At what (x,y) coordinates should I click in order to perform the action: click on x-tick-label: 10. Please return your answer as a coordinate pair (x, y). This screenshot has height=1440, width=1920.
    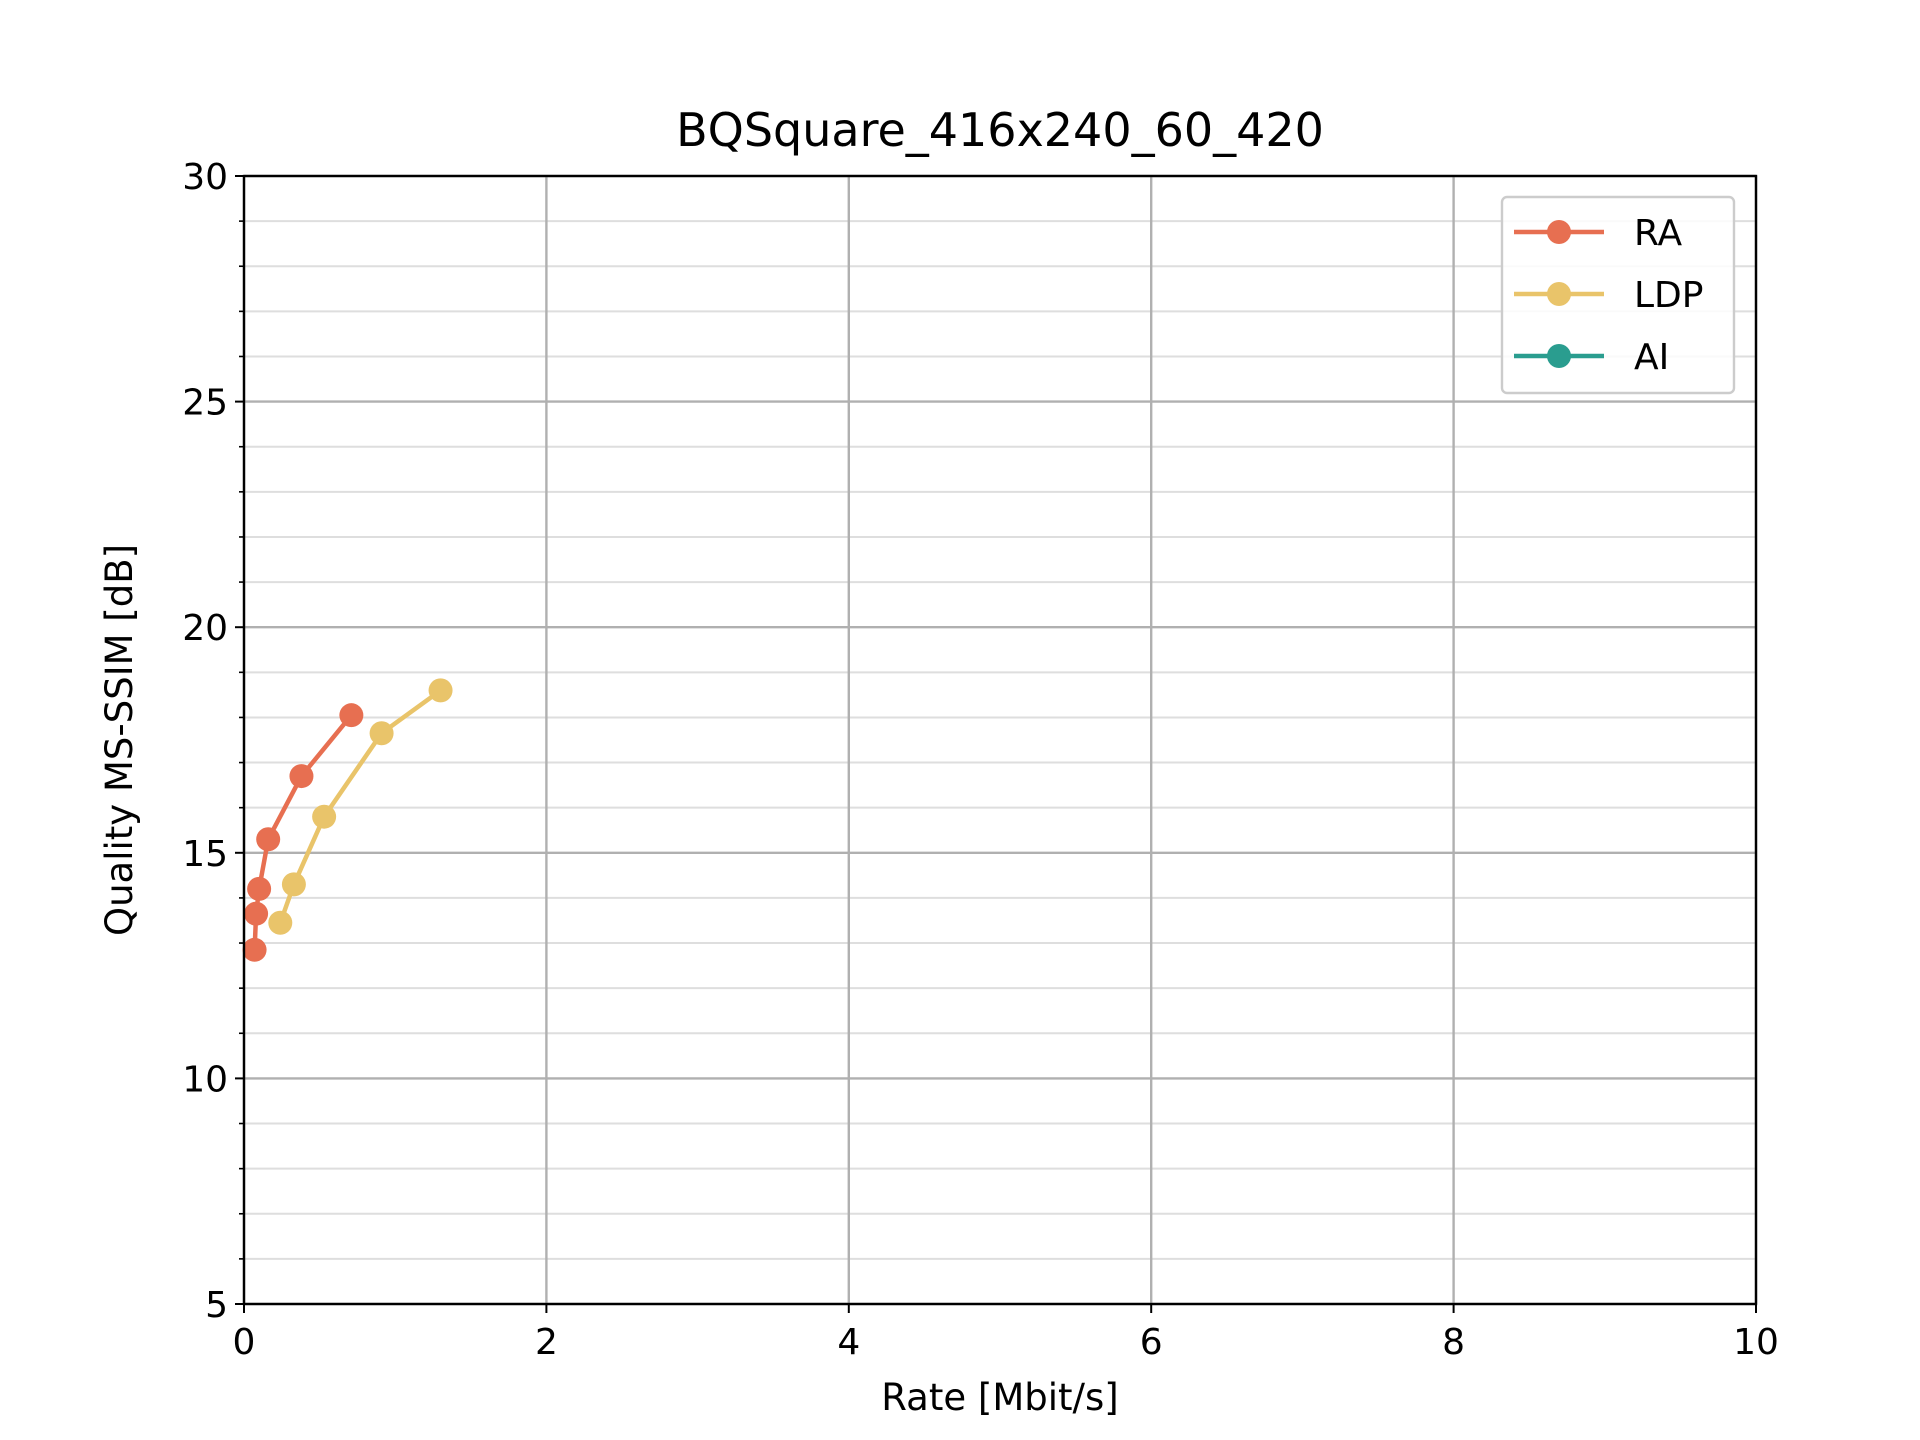
    Looking at the image, I should click on (1756, 1342).